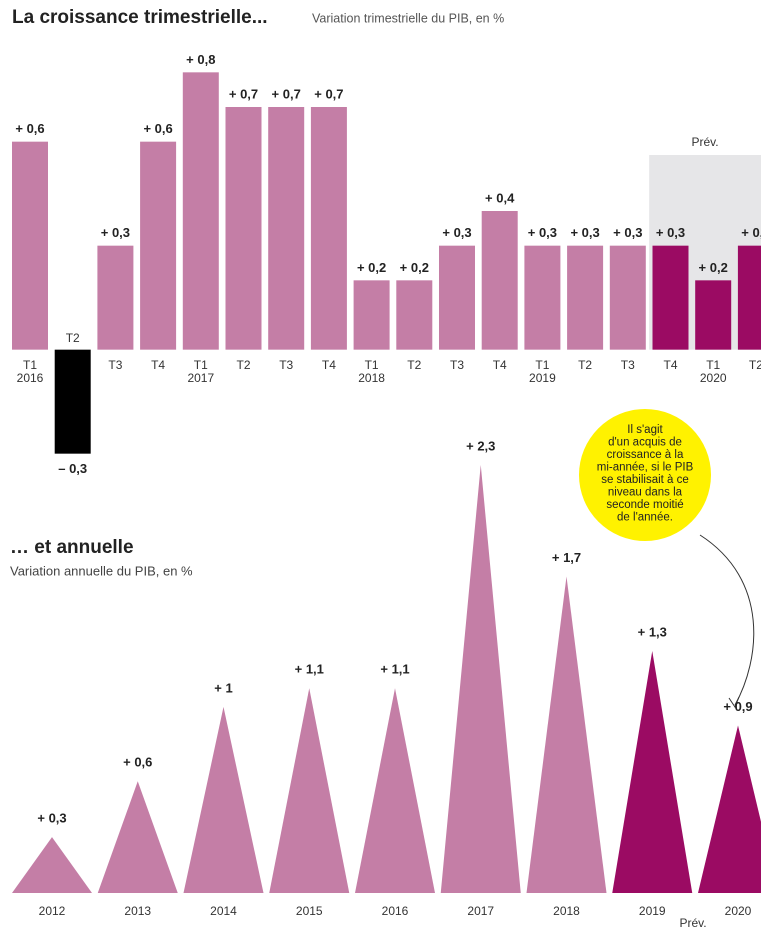 The width and height of the screenshot is (761, 931). Describe the element at coordinates (137, 911) in the screenshot. I see `x-tick-label: 2013` at that location.